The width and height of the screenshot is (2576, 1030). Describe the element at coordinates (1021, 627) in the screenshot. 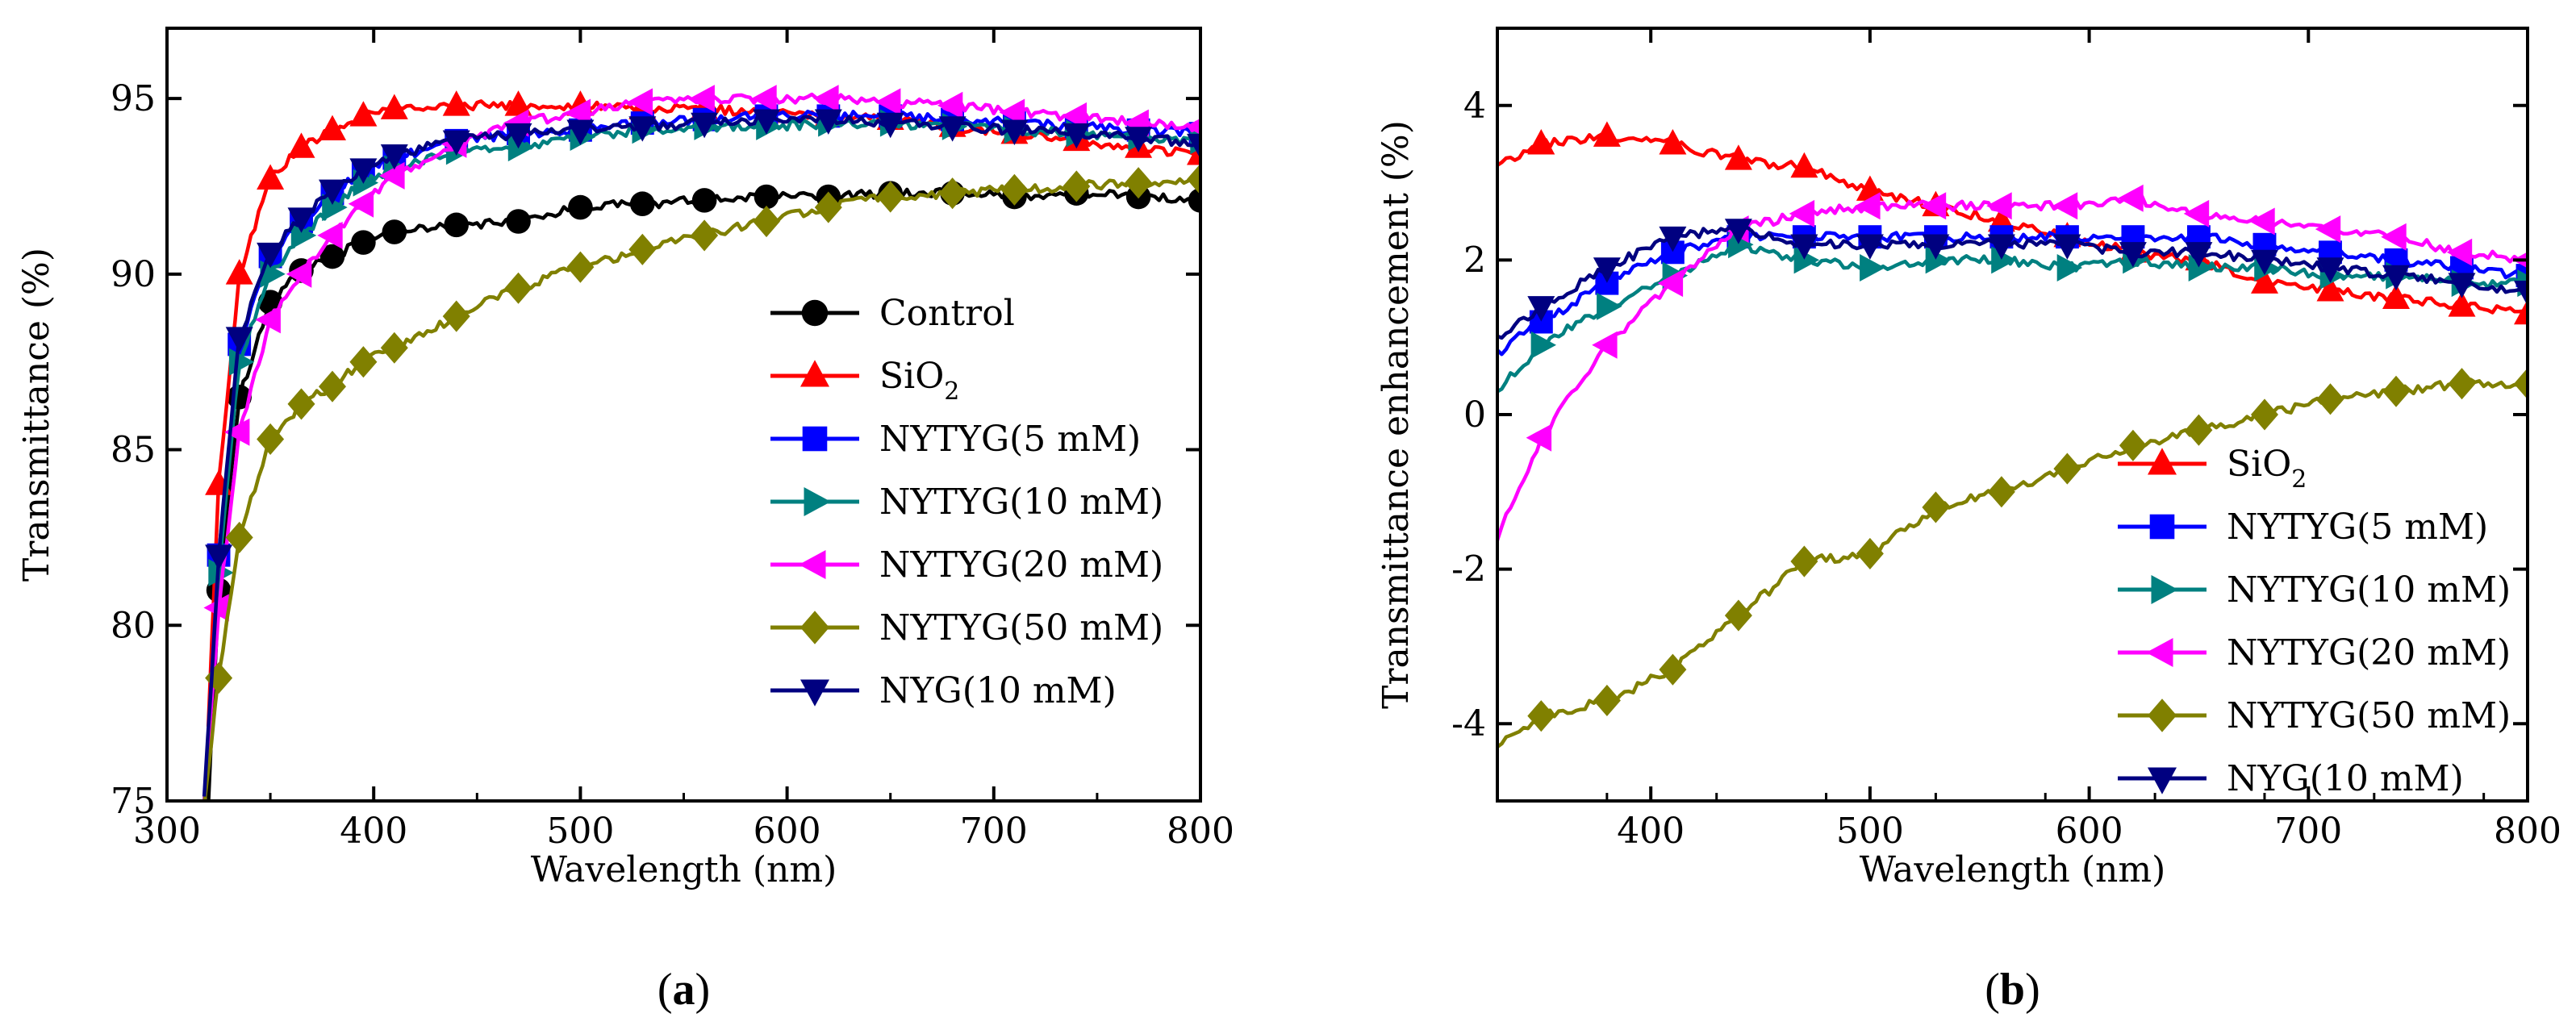

I see `legend-label-nytyg-50-mm: NYTYG(50 mM)` at that location.